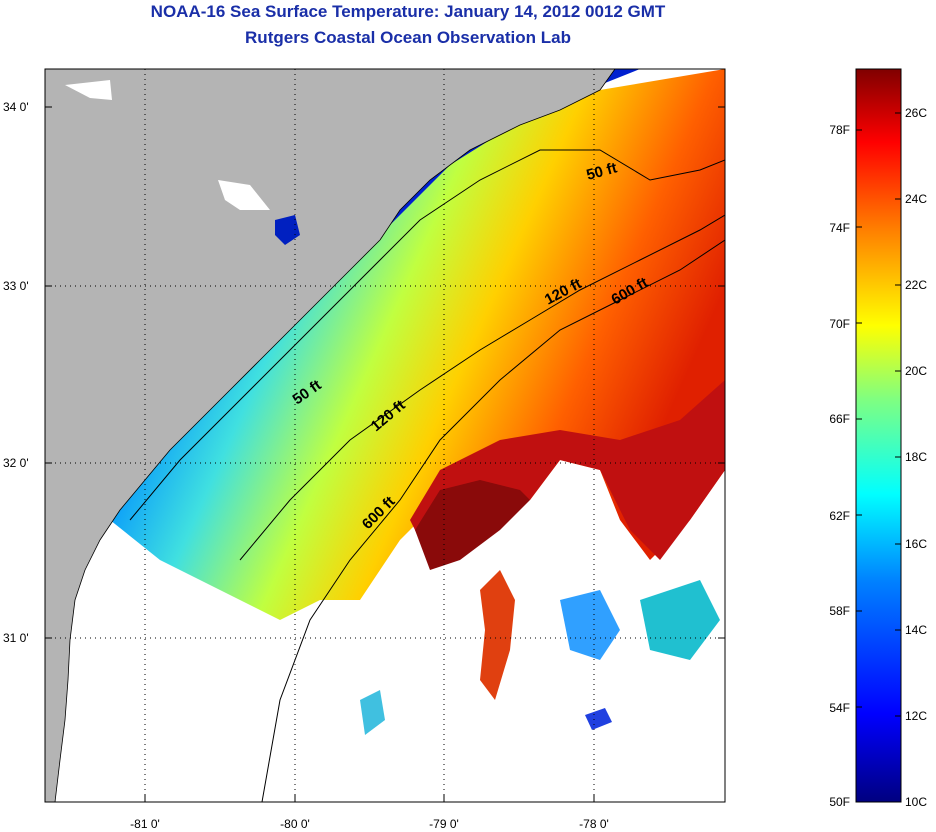 This screenshot has height=832, width=936. What do you see at coordinates (145, 824) in the screenshot?
I see `lon-tick-label: -81 0'` at bounding box center [145, 824].